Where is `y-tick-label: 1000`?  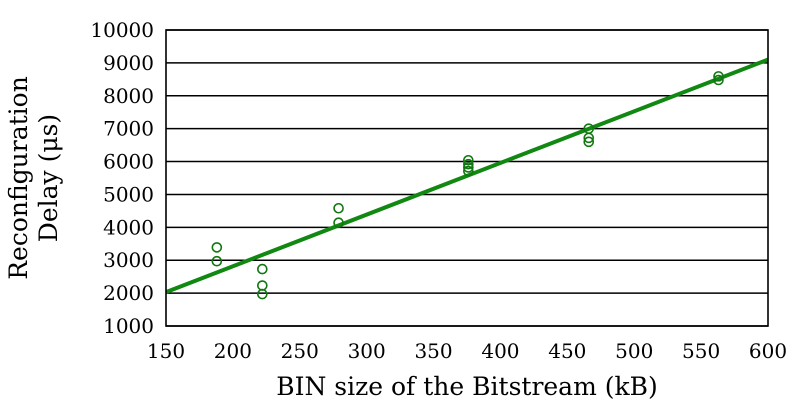
y-tick-label: 1000 is located at coordinates (128, 326).